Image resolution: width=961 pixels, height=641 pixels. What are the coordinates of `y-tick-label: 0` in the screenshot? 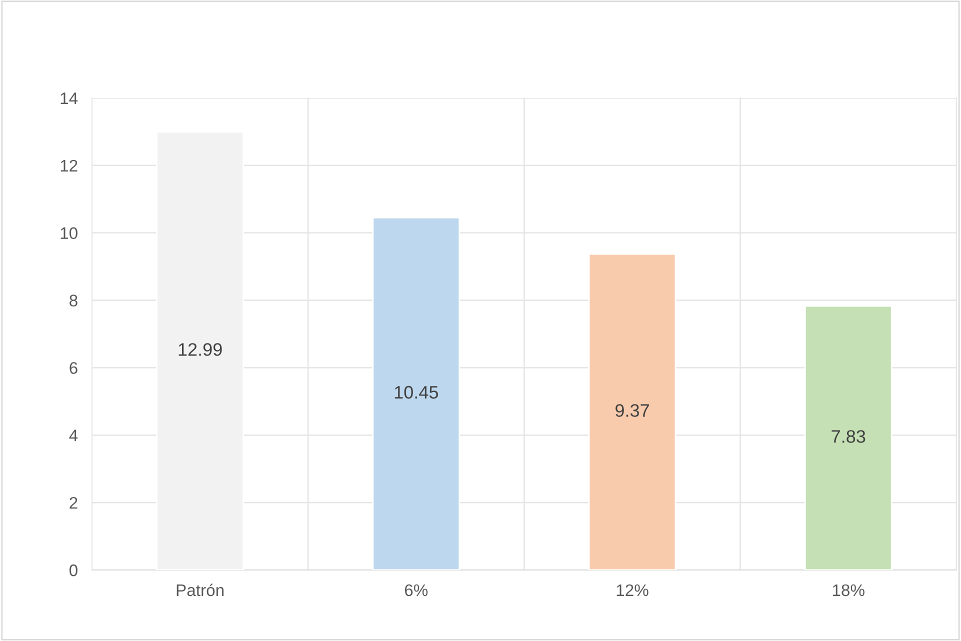 It's located at (73, 570).